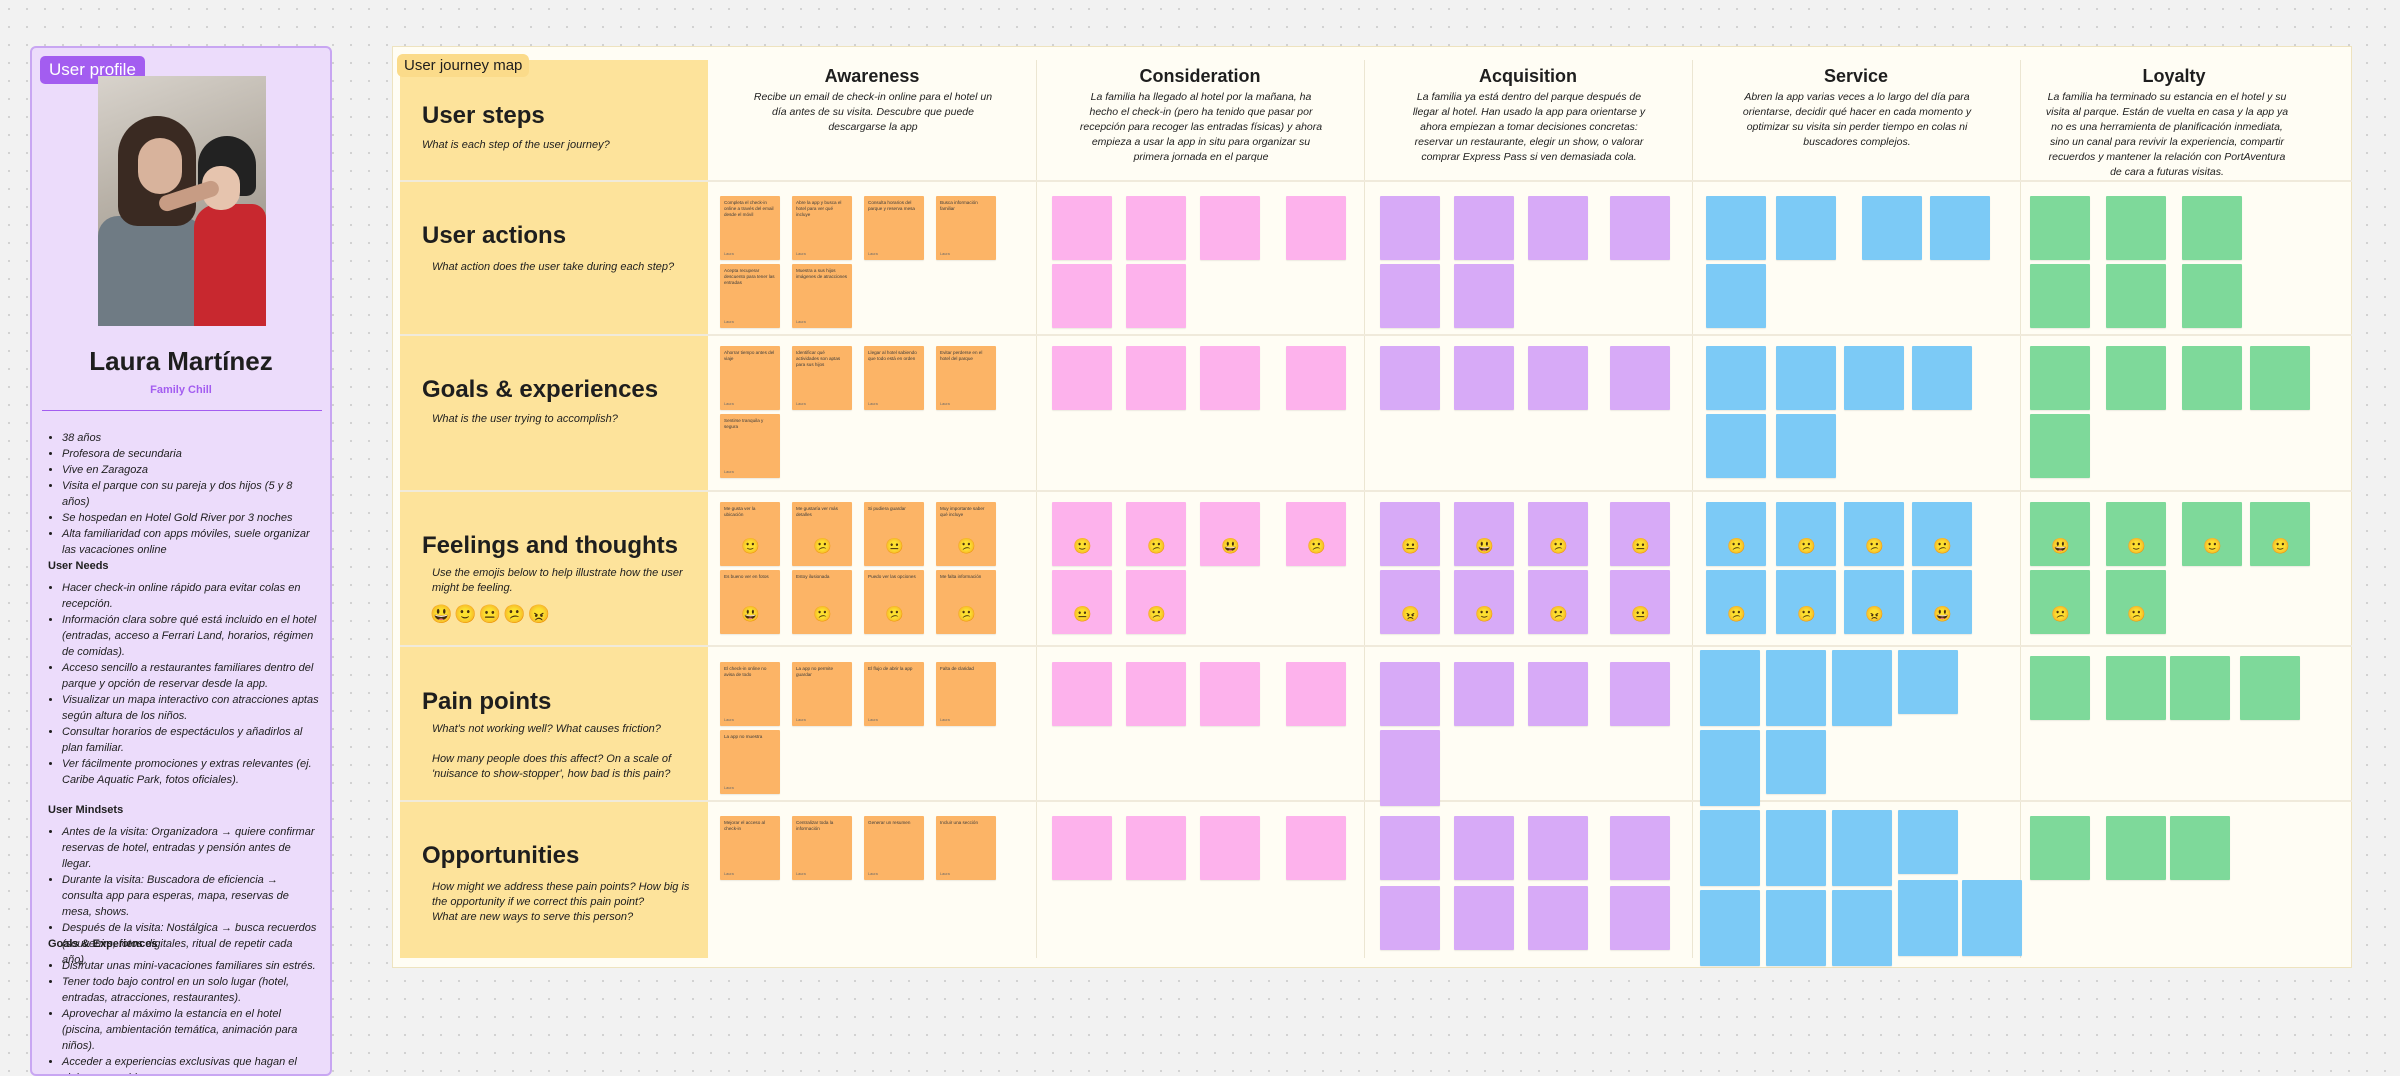 Image resolution: width=2400 pixels, height=1076 pixels. I want to click on sticky-note: Es bueno ver en fotos 😃, so click(750, 602).